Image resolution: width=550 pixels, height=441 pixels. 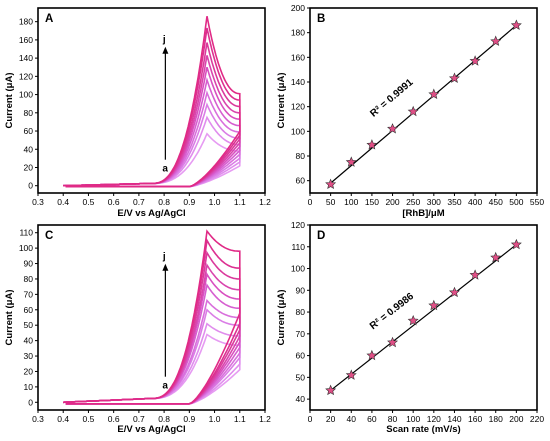 I want to click on x-tick-label: 0, so click(x=310, y=419).